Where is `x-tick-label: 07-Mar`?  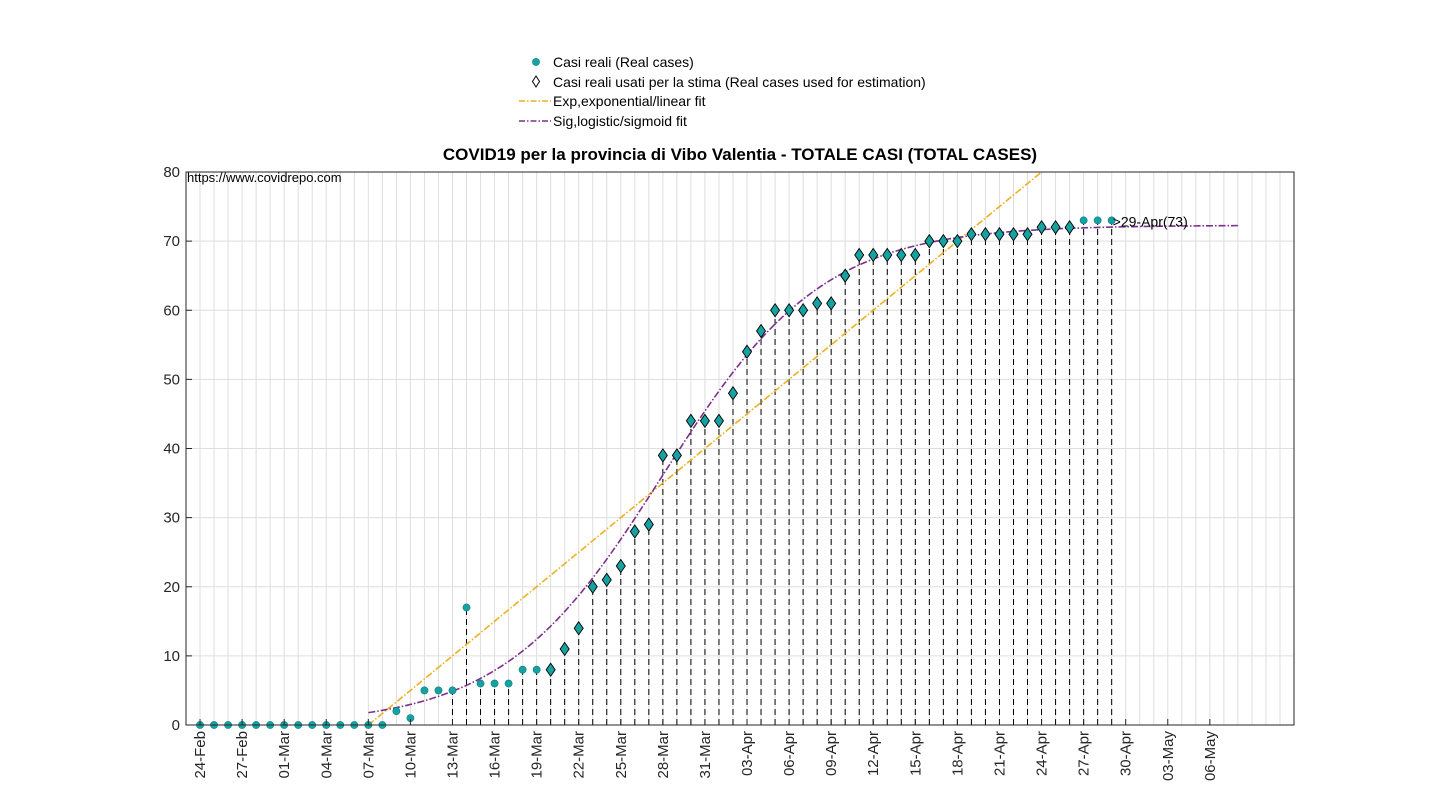
x-tick-label: 07-Mar is located at coordinates (368, 755).